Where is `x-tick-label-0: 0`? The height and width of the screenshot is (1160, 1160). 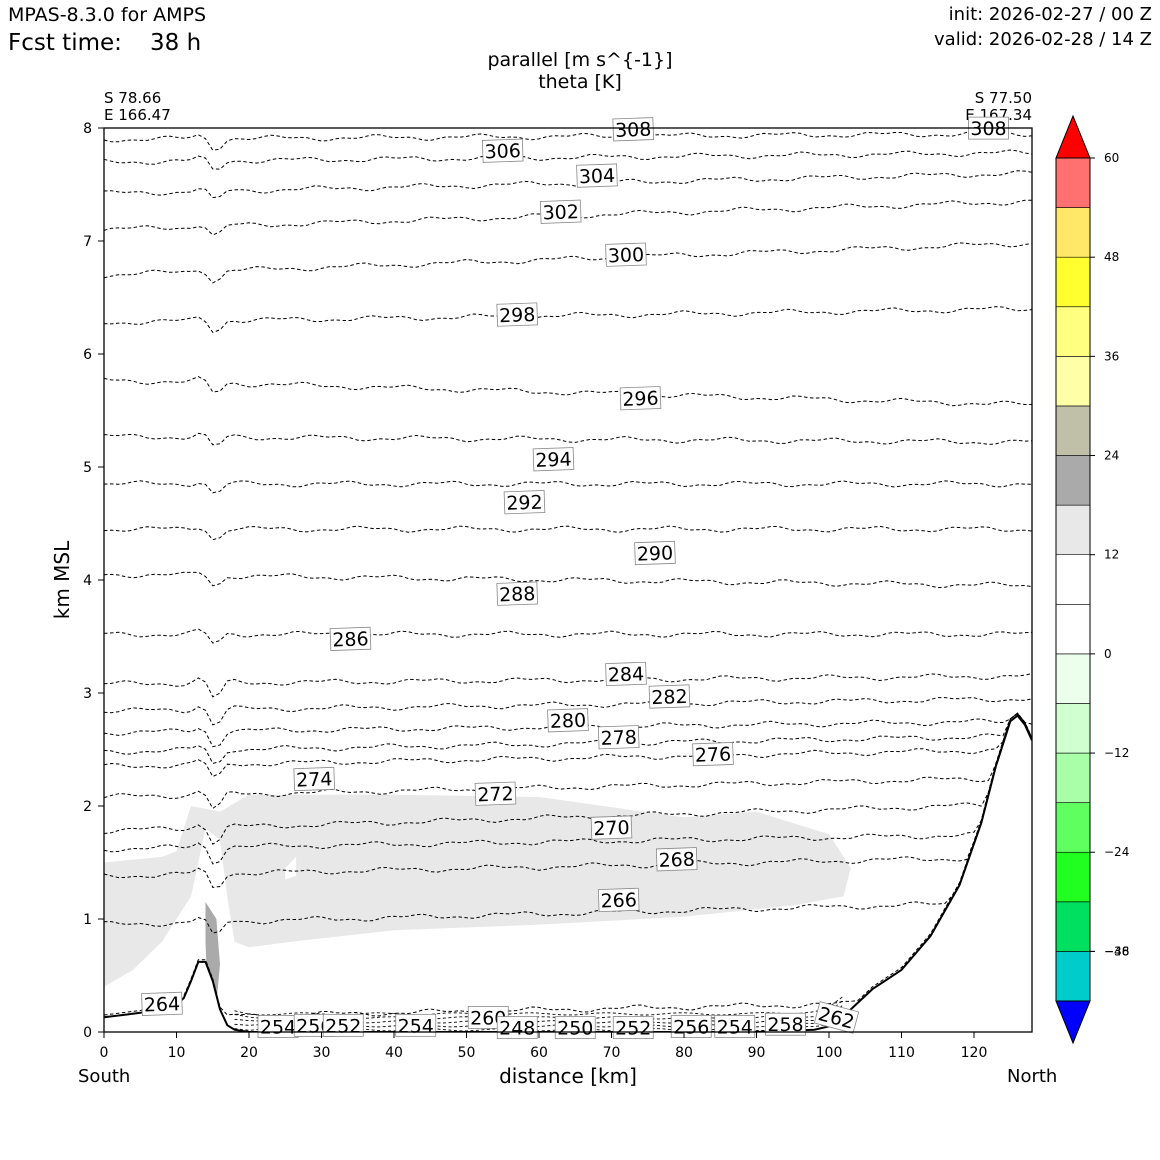 x-tick-label-0: 0 is located at coordinates (104, 1053).